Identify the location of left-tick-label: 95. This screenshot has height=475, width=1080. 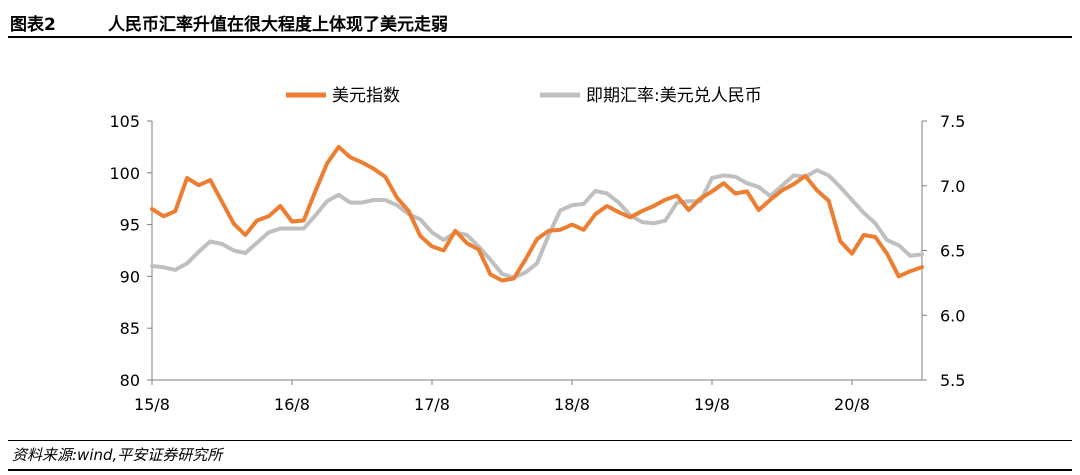
(130, 225).